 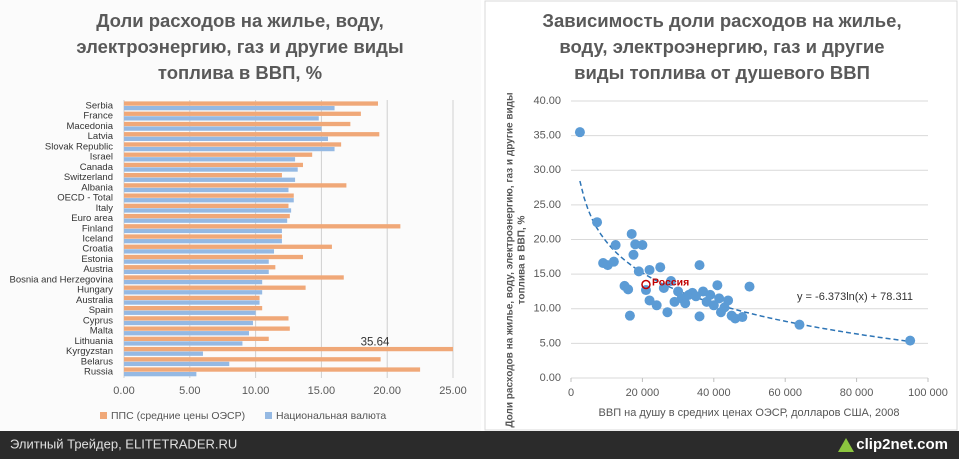 I want to click on category-label: Euro area, so click(x=92, y=218).